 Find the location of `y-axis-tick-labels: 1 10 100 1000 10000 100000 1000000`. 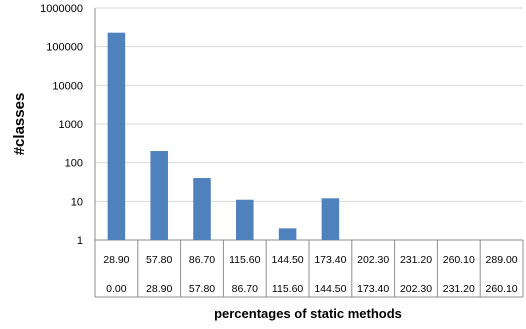

y-axis-tick-labels: 1 10 100 1000 10000 100000 1000000 is located at coordinates (61, 125).